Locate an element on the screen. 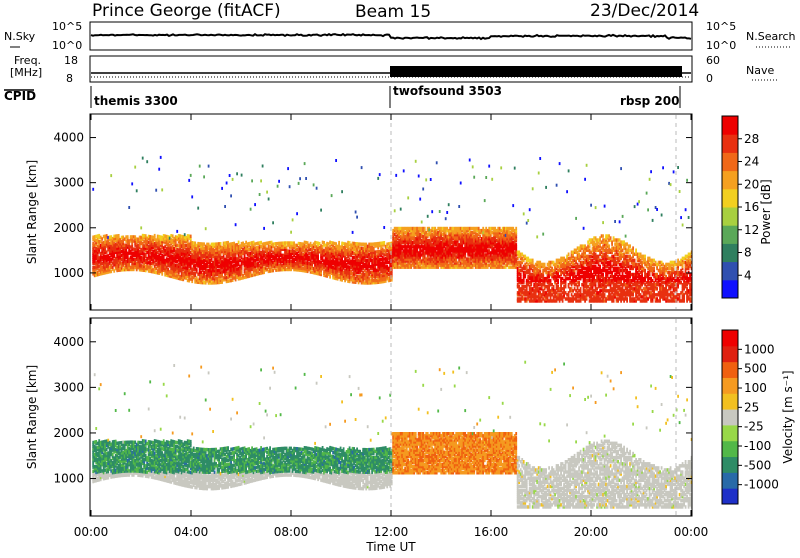 The image size is (800, 558). nsky-tick-top: 10^5 is located at coordinates (67, 26).